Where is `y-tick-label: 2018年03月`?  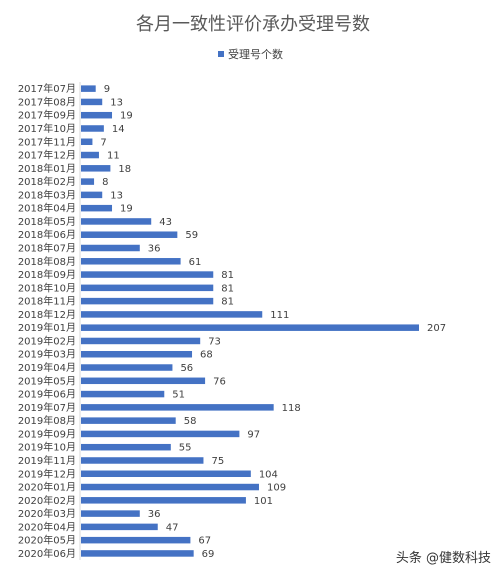
y-tick-label: 2018年03月 is located at coordinates (47, 194).